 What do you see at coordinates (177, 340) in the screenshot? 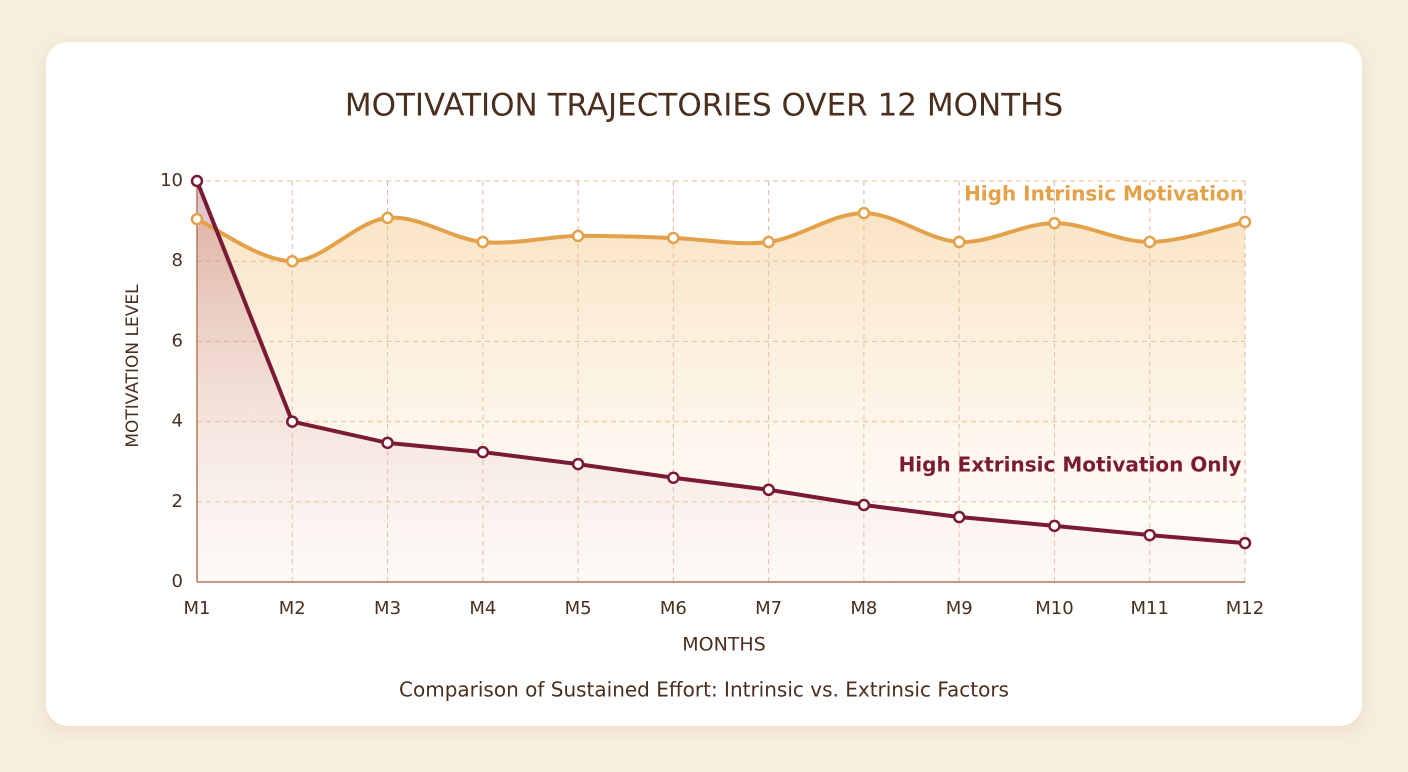
I see `y-tick-label: 6` at bounding box center [177, 340].